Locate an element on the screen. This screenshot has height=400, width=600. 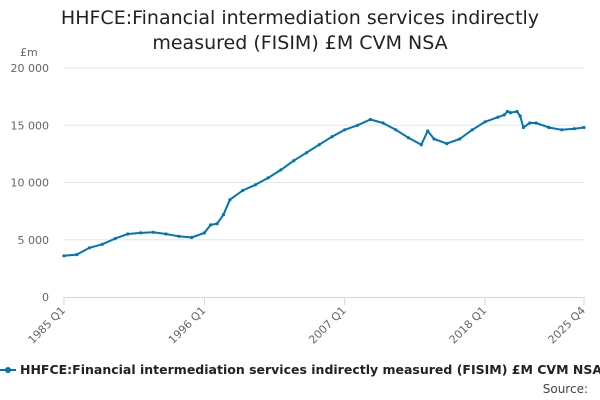
y-tick-label: 20 000 is located at coordinates (30, 68).